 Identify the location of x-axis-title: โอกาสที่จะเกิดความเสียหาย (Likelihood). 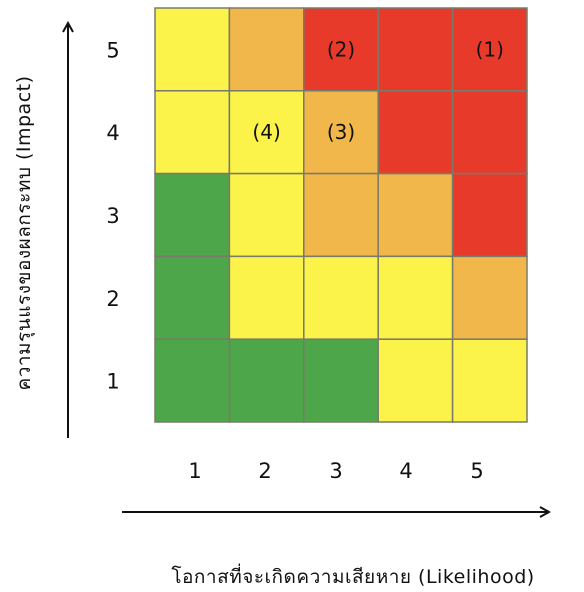
(352, 575).